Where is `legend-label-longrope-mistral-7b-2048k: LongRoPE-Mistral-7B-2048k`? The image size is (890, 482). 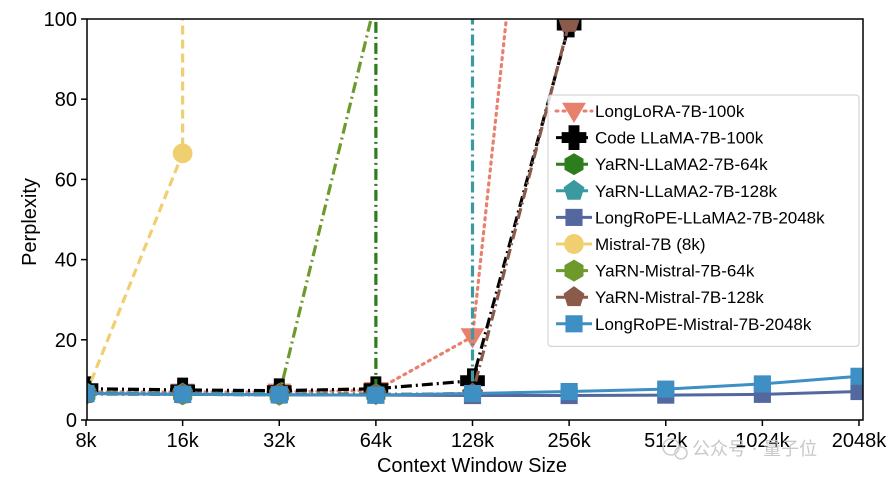 legend-label-longrope-mistral-7b-2048k: LongRoPE-Mistral-7B-2048k is located at coordinates (703, 324).